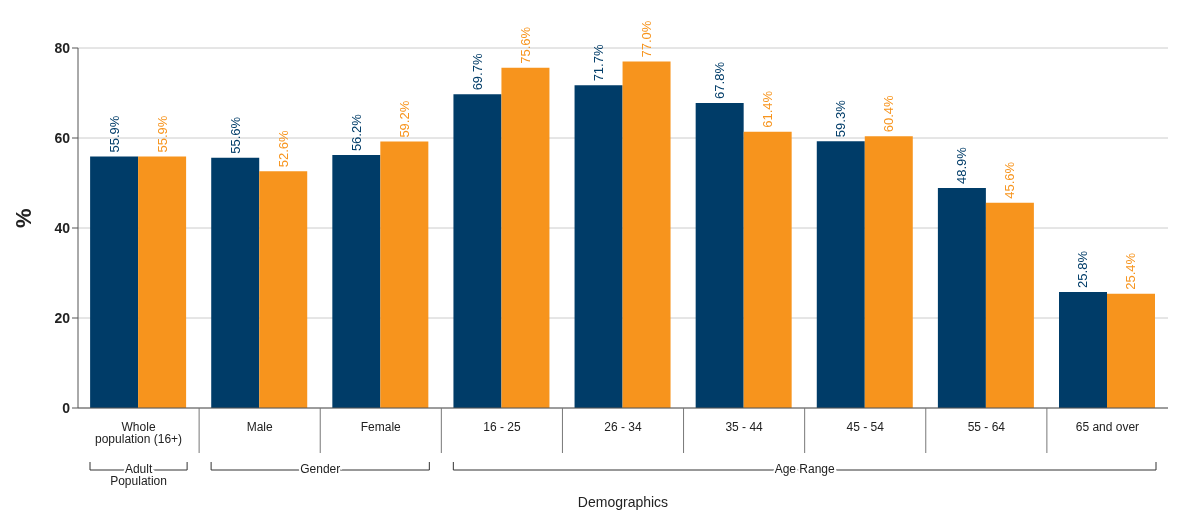 The width and height of the screenshot is (1186, 531). I want to click on x-tick-label: Female, so click(381, 426).